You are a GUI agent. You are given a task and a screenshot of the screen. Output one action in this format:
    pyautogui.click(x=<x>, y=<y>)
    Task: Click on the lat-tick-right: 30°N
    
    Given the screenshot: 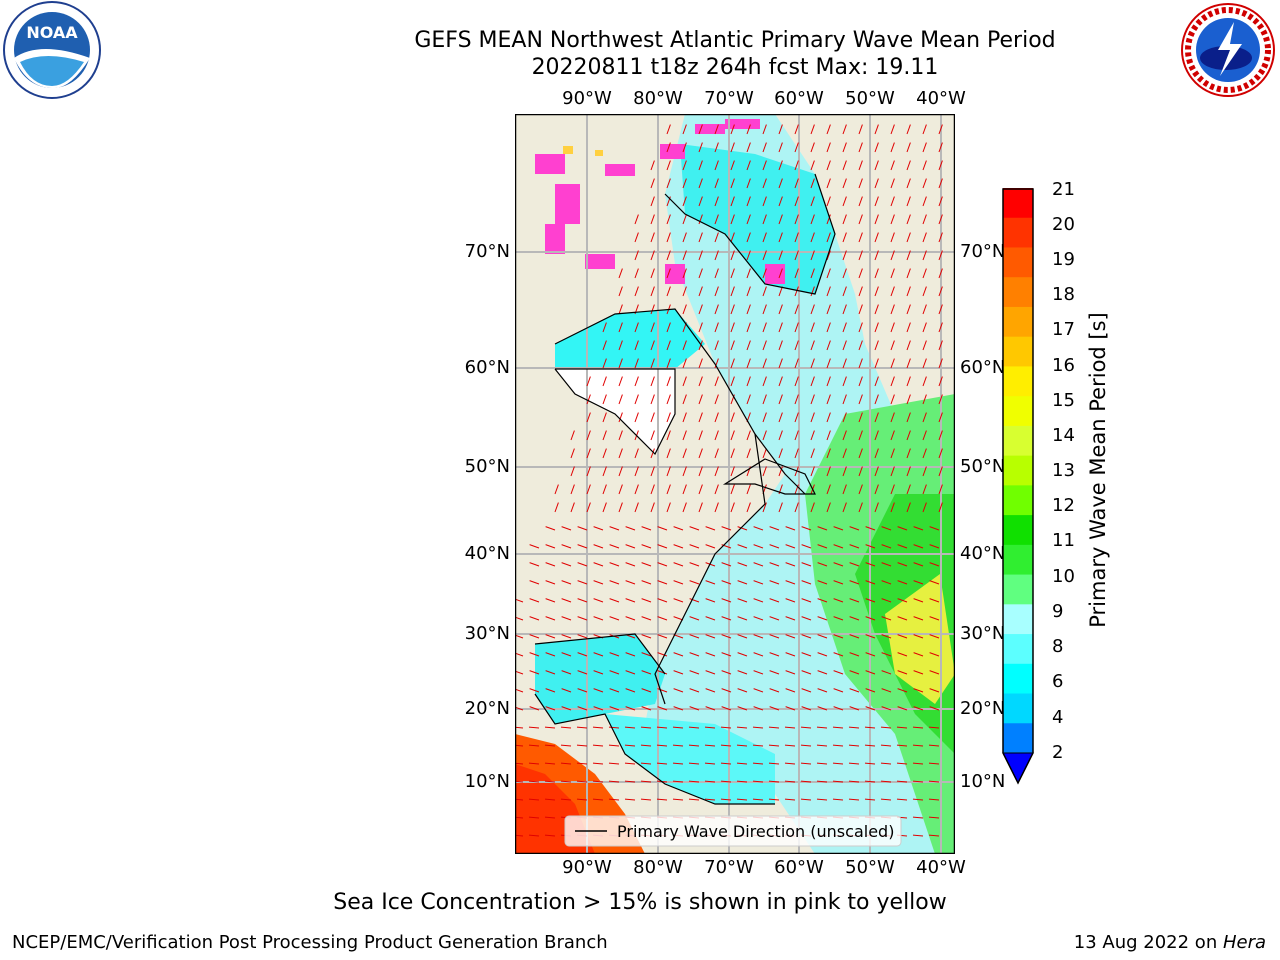 What is the action you would take?
    pyautogui.click(x=983, y=633)
    